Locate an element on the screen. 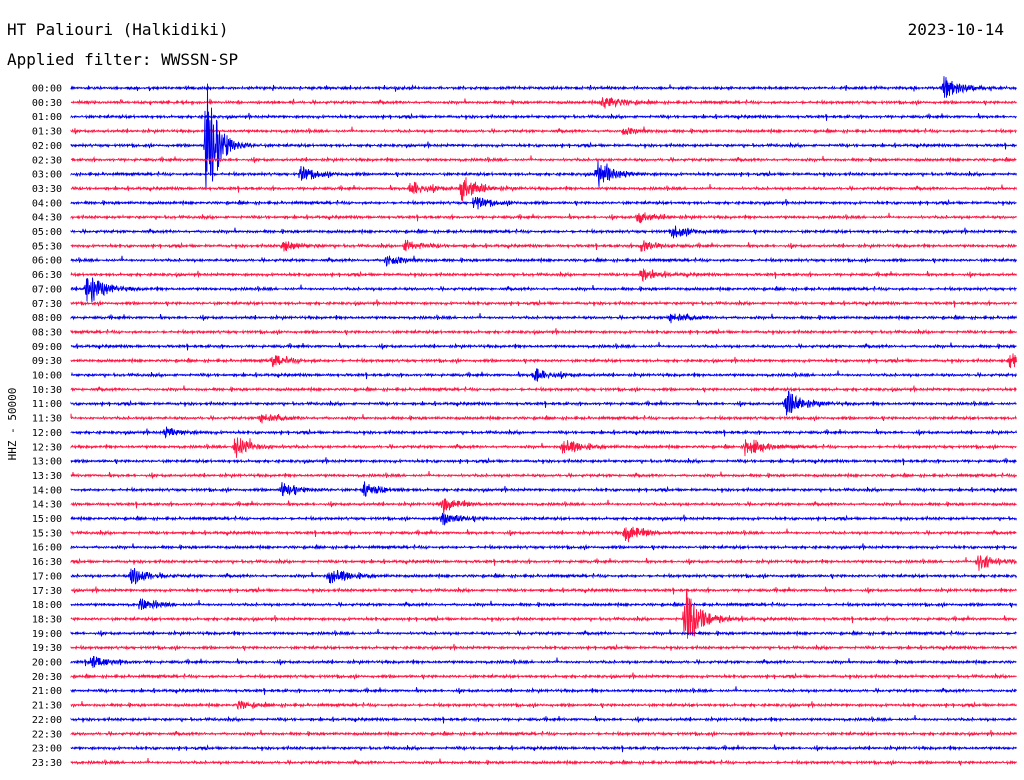 Image resolution: width=1024 pixels, height=780 pixels. date-label: 2023-10-14 is located at coordinates (955, 29).